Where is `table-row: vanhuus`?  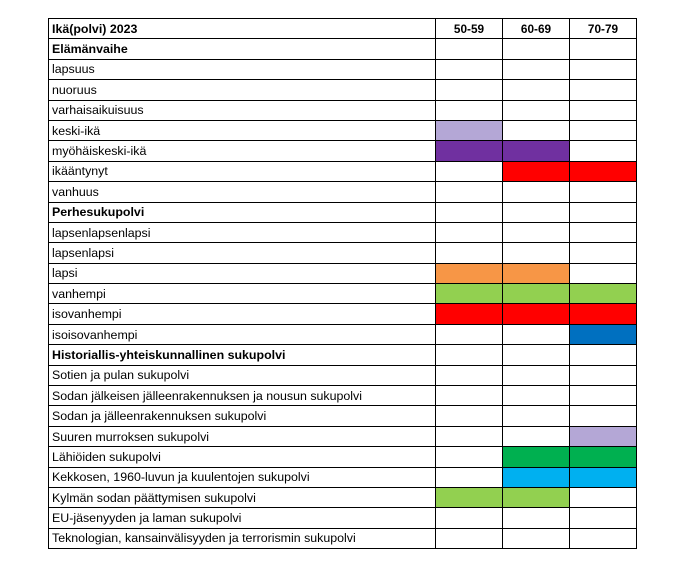
table-row: vanhuus is located at coordinates (342, 192).